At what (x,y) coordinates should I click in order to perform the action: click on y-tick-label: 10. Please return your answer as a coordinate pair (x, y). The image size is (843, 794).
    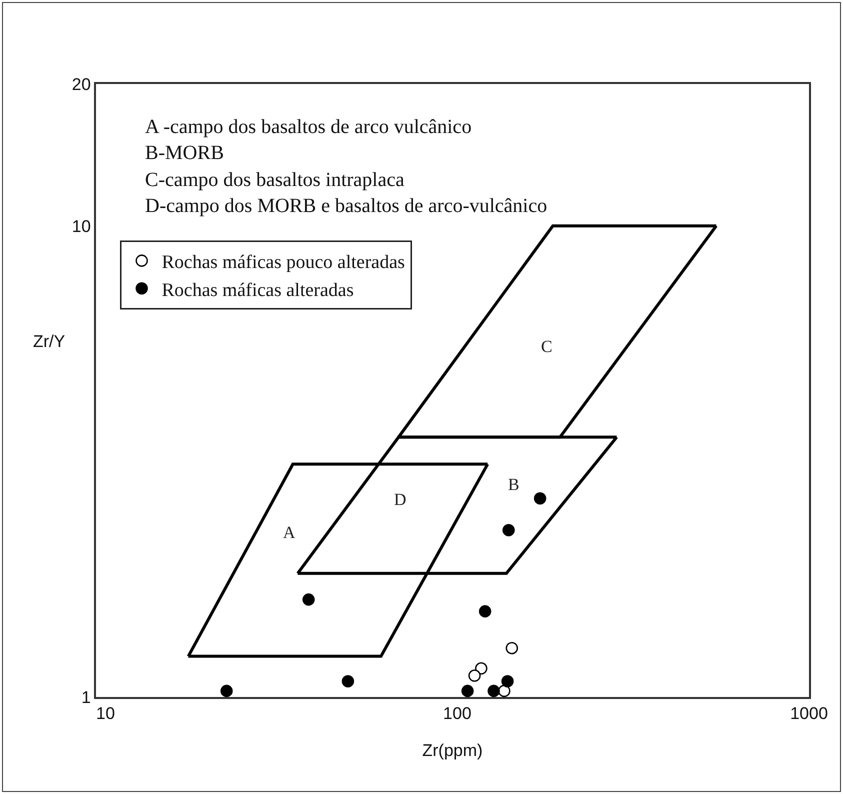
    Looking at the image, I should click on (81, 226).